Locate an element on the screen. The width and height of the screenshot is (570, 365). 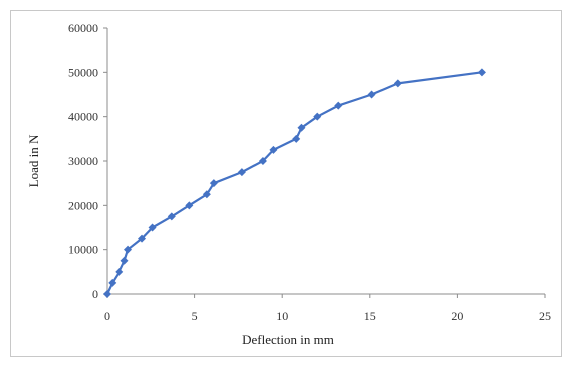
x-tick-label: 25 is located at coordinates (545, 316).